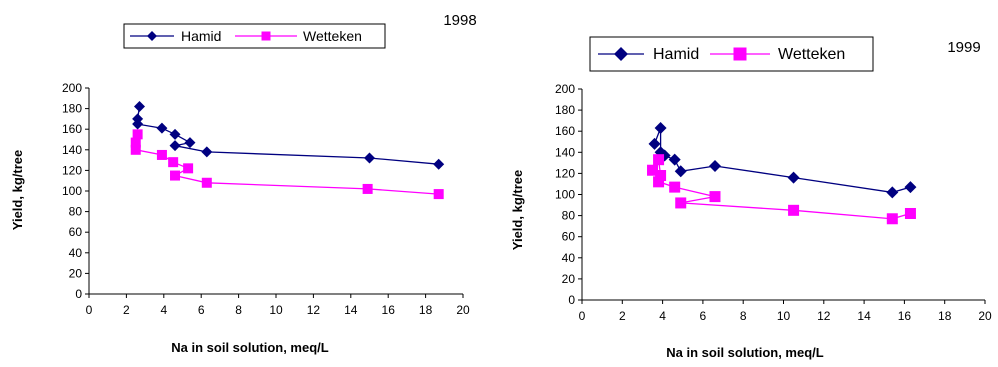  I want to click on chart-title: 1999, so click(963, 47).